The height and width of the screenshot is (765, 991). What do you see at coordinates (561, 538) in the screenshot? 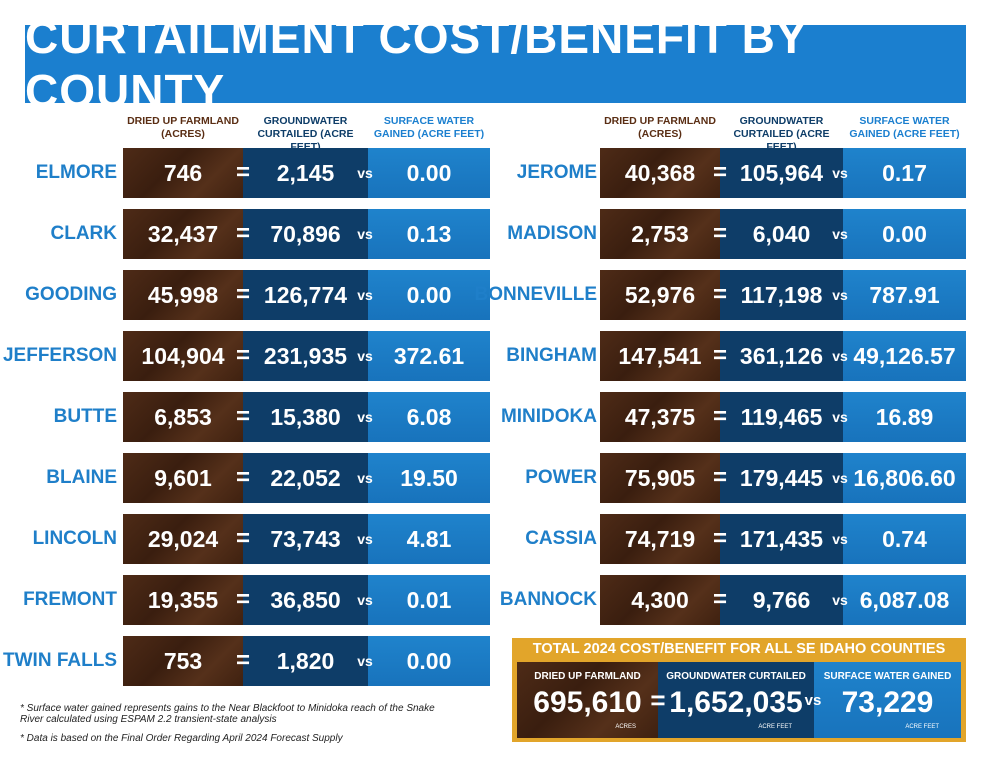
I see `county-name: CASSIA` at bounding box center [561, 538].